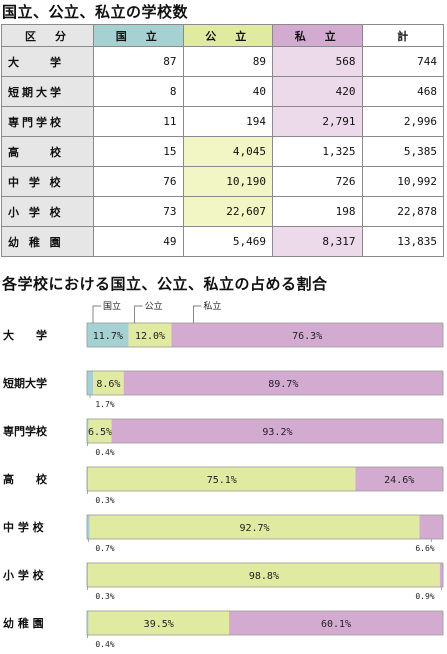  Describe the element at coordinates (138, 35) in the screenshot. I see `header-national: 国 立` at that location.